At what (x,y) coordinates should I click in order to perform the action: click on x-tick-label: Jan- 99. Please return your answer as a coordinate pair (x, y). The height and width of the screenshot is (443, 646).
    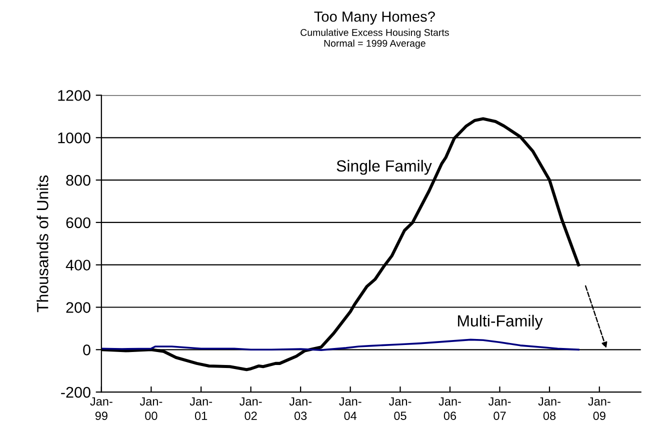
    Looking at the image, I should click on (101, 408).